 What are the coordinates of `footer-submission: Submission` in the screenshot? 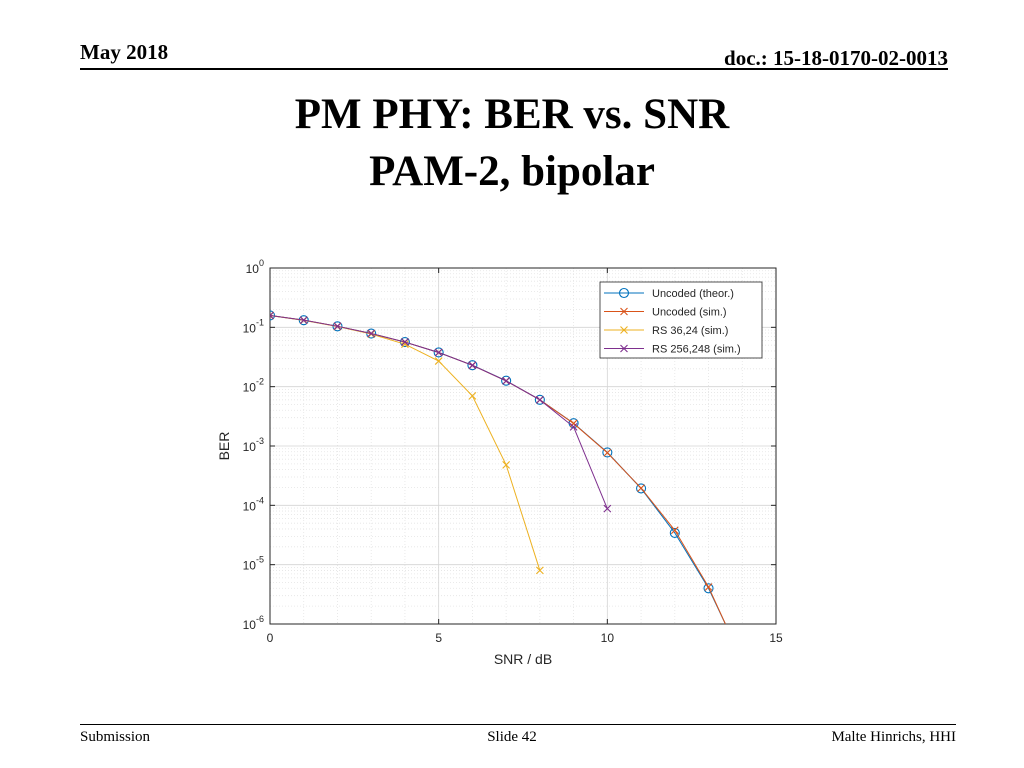 It's located at (115, 737).